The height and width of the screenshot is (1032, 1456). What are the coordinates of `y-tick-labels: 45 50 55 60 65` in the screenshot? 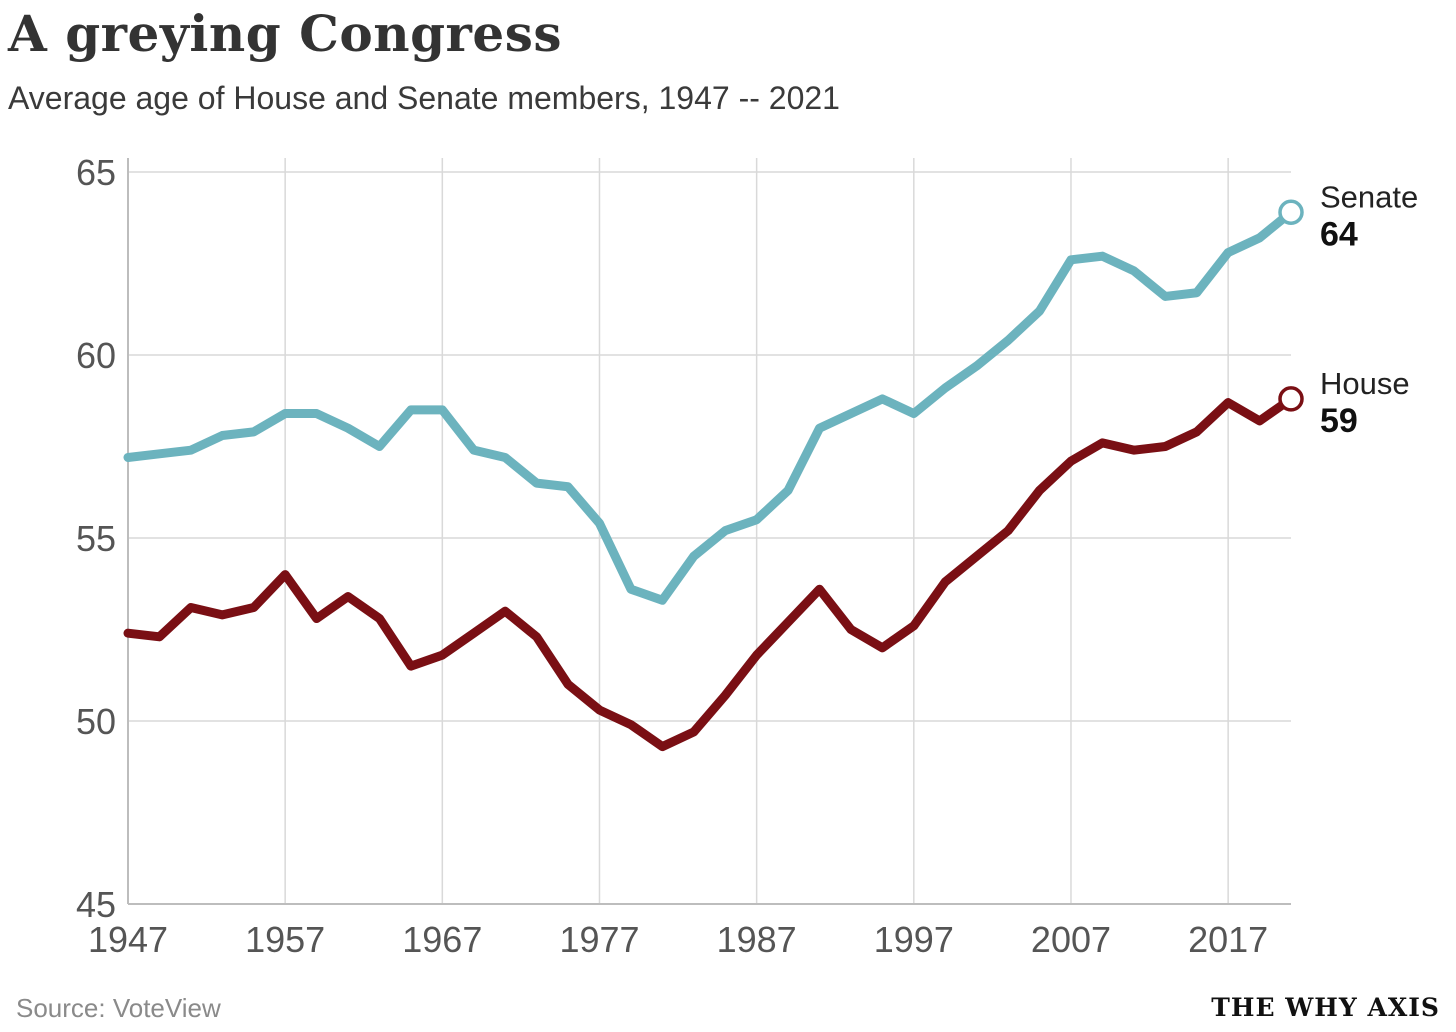 It's located at (96, 538).